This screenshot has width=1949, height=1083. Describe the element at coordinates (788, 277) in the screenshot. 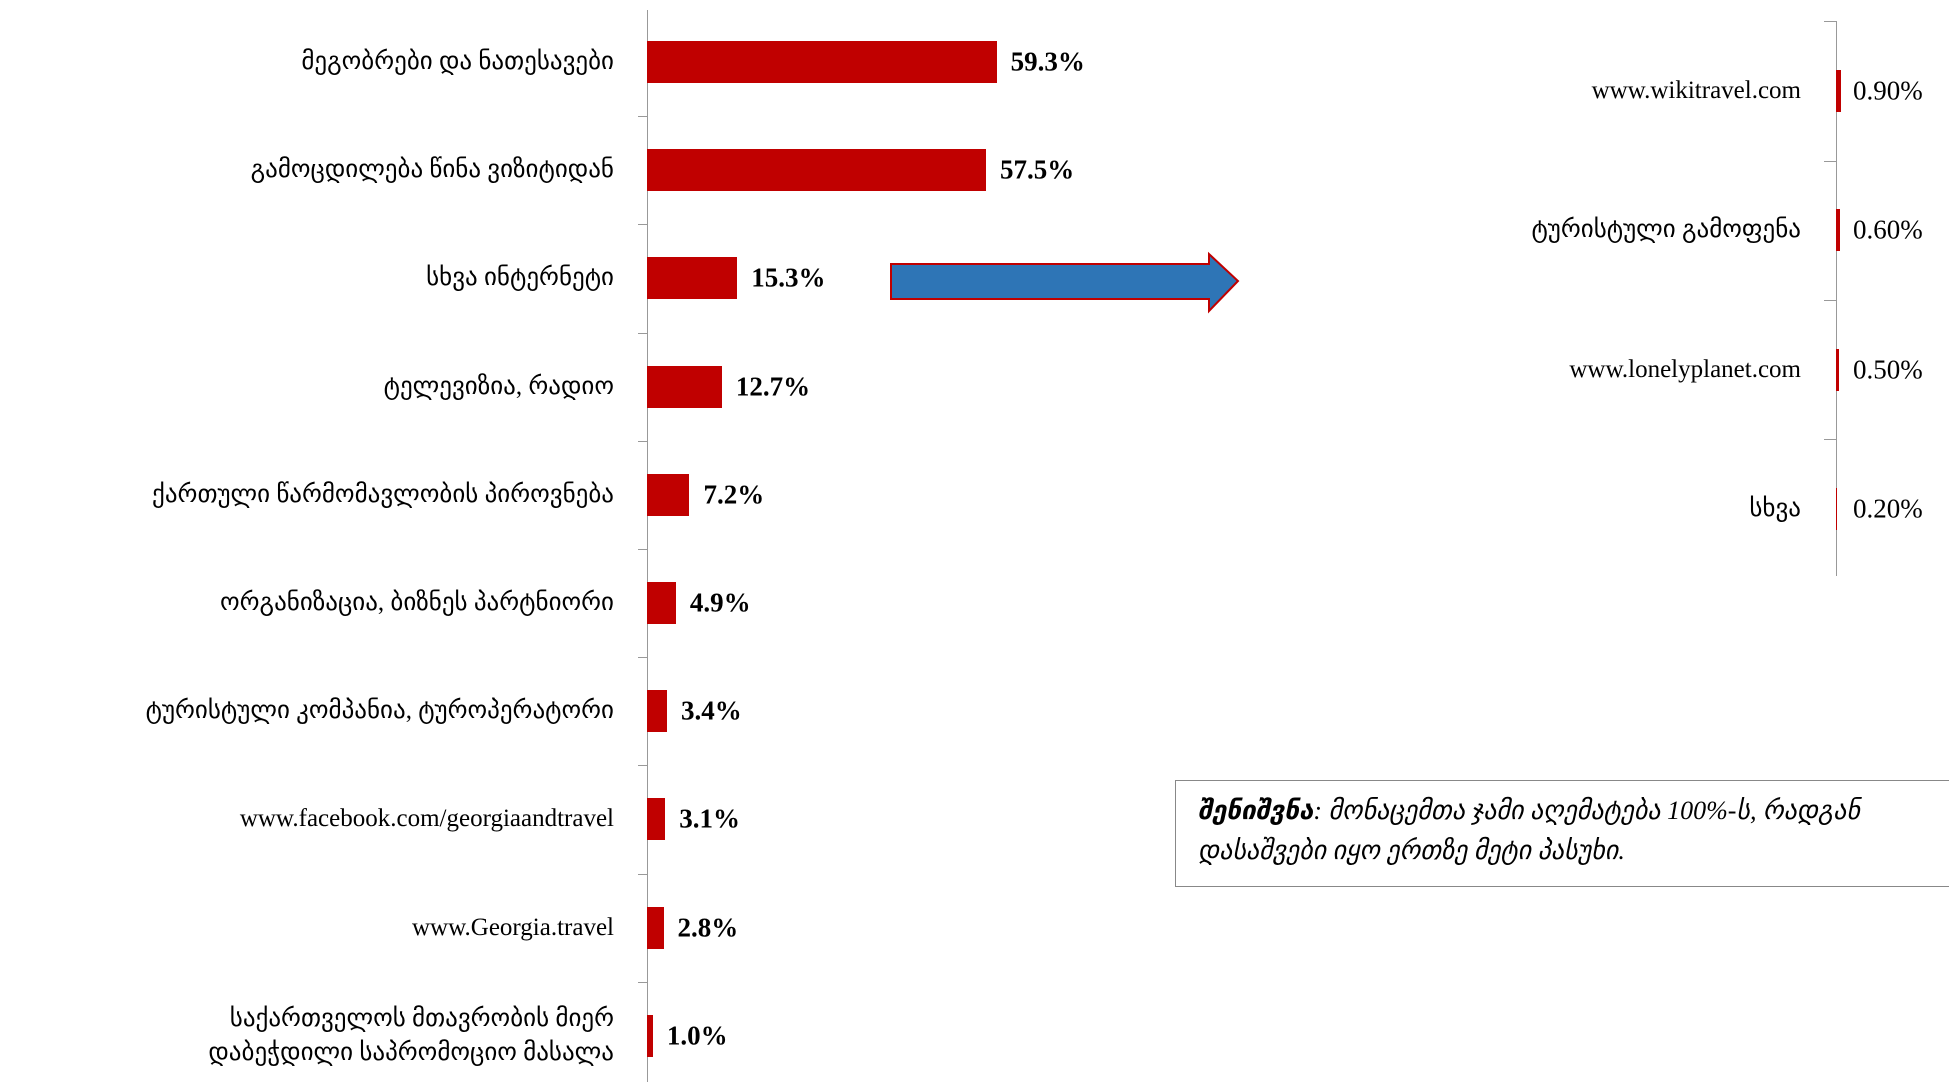

I see `value-label: 15.3%` at that location.